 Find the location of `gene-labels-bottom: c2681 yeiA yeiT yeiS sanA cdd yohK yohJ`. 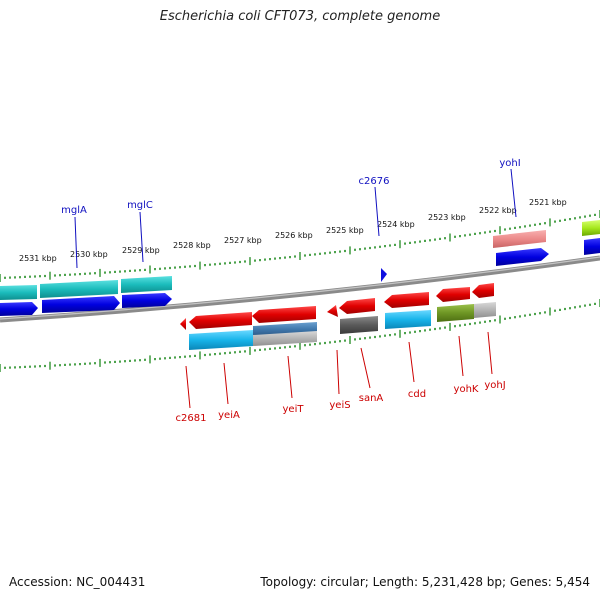

gene-labels-bottom: c2681 yeiA yeiT yeiS sanA cdd yohK yohJ is located at coordinates (341, 377).